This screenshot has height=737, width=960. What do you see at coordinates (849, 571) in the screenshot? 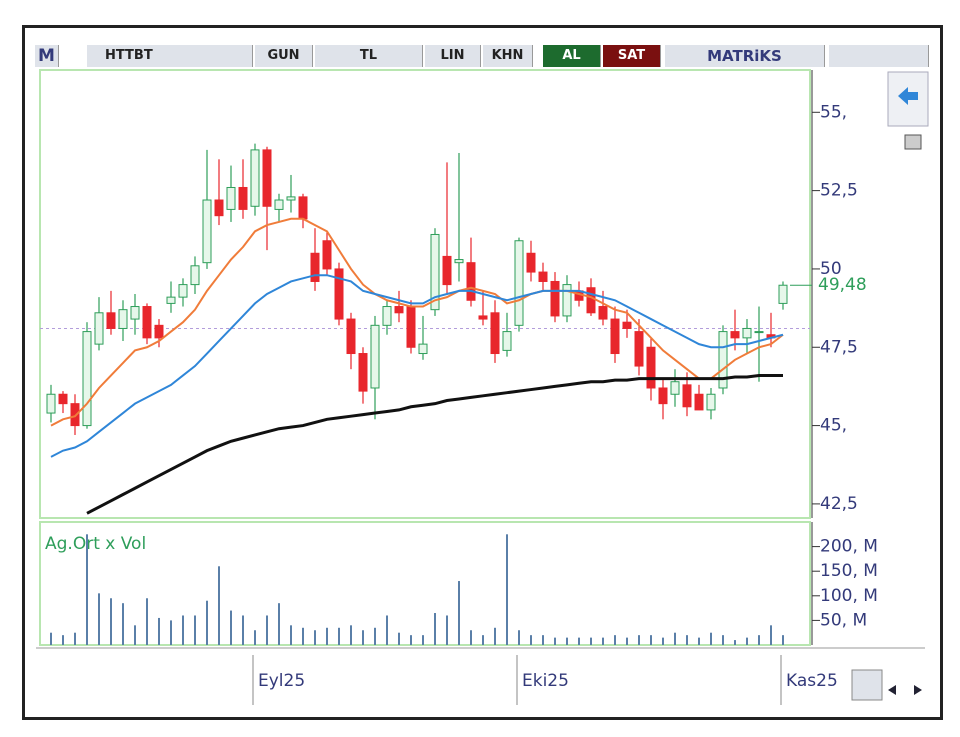
I see `y-tick-label: 150, M` at bounding box center [849, 571].